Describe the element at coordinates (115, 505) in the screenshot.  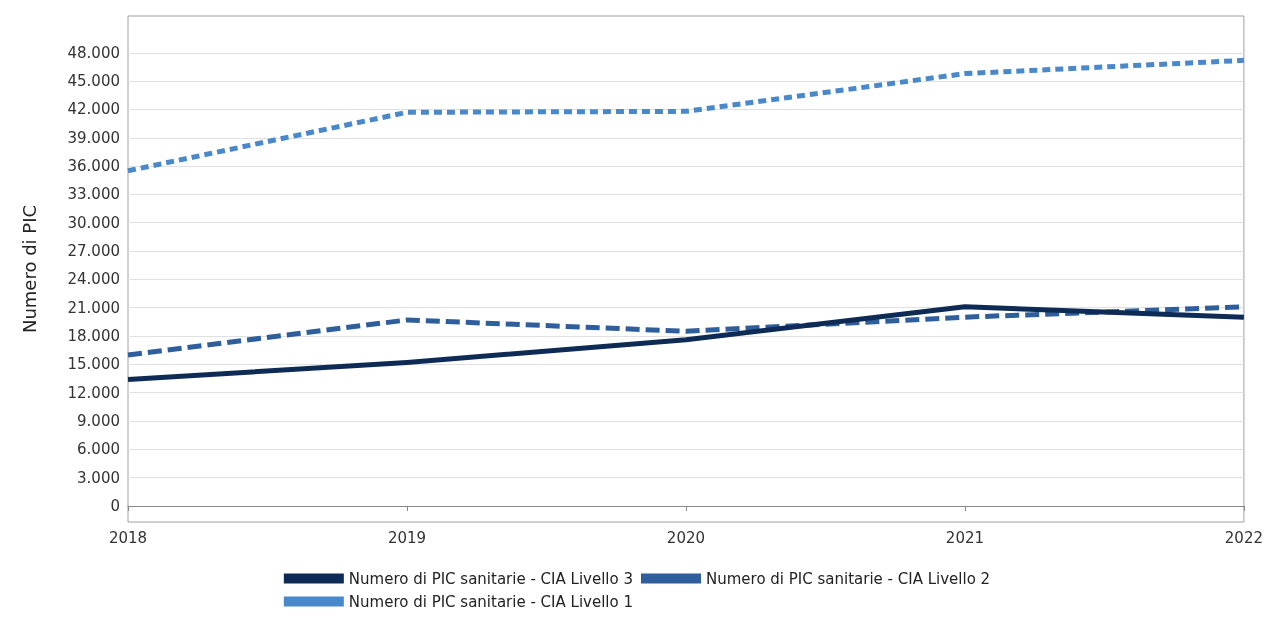
I see `y-tick-label: 0` at that location.